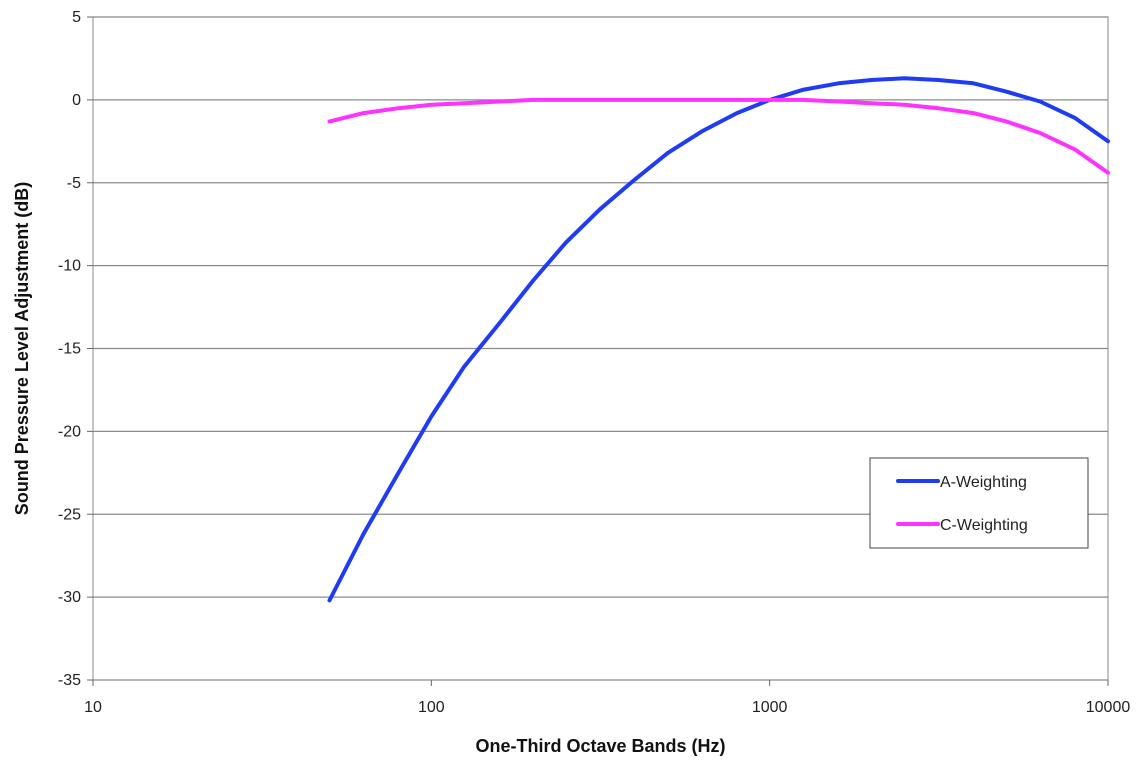 The image size is (1143, 766). I want to click on y-tick-label: 5, so click(76, 17).